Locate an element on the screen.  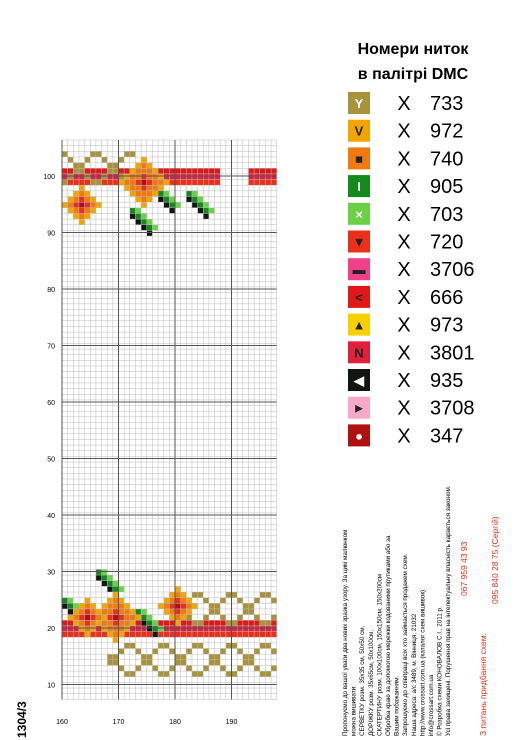
note-line: Наша адреса: а/с 3489, м. Вінниця, 21032 is located at coordinates (414, 674).